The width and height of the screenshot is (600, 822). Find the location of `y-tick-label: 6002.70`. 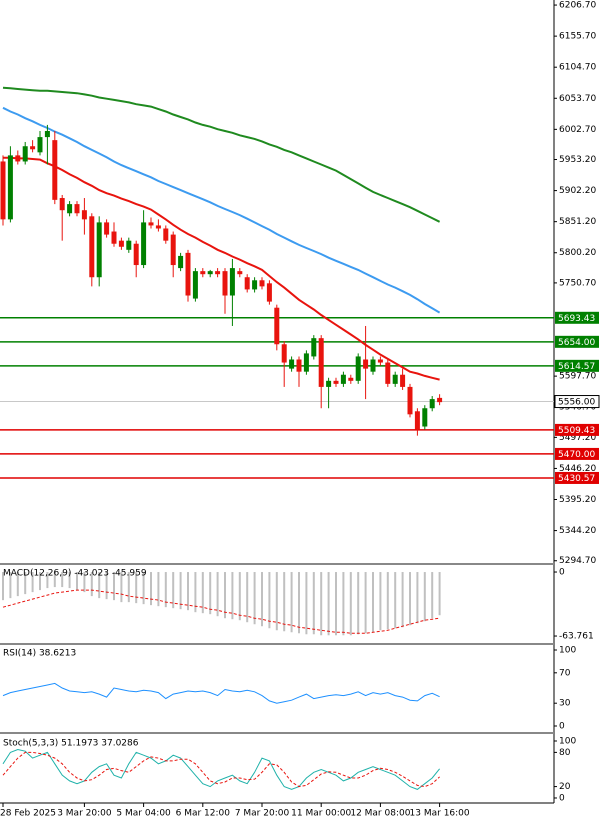

y-tick-label: 6002.70 is located at coordinates (577, 130).